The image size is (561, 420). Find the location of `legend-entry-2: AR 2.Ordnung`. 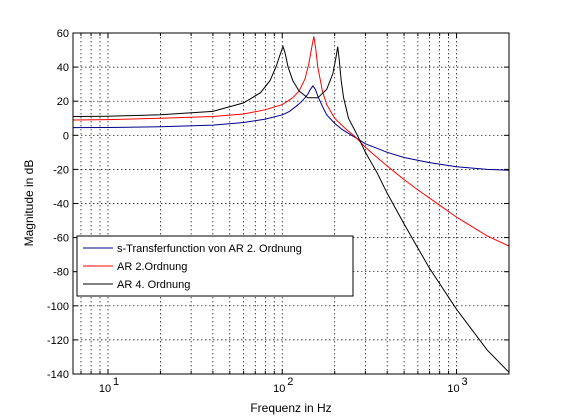

legend-entry-2: AR 2.Ordnung is located at coordinates (152, 267).